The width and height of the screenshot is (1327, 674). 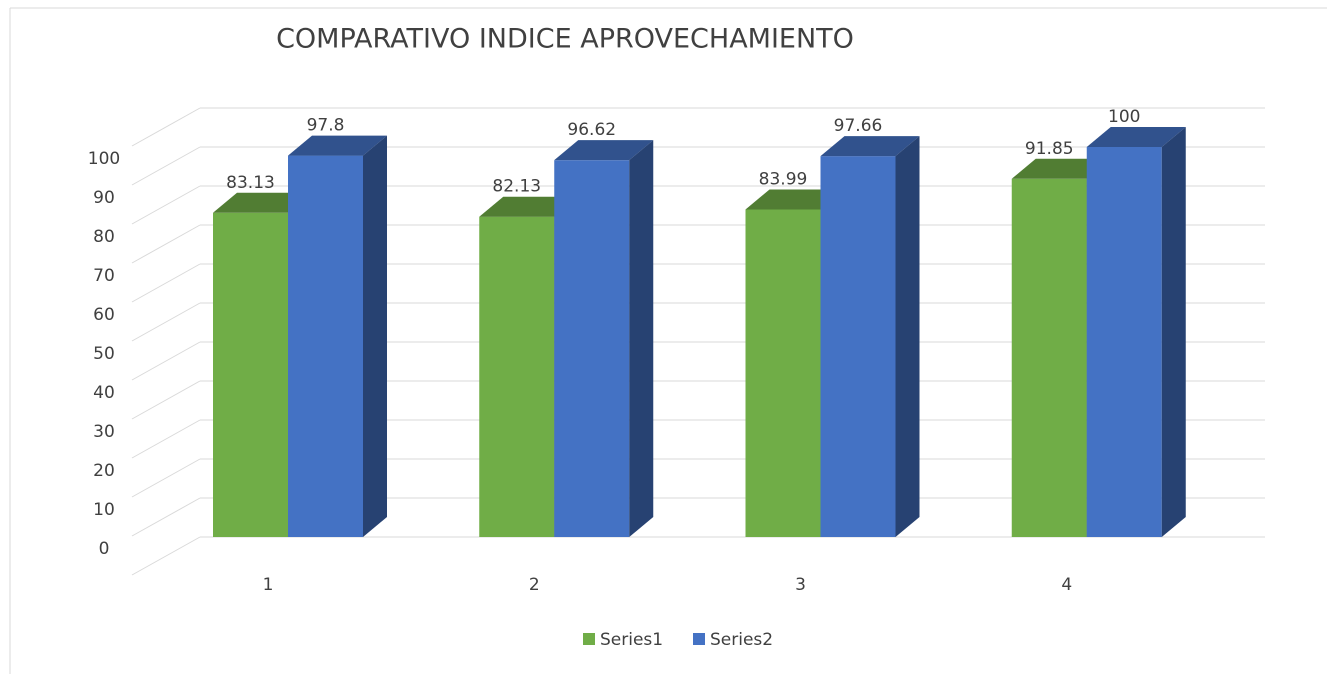 What do you see at coordinates (565, 39) in the screenshot?
I see `chart-title: COMPARATIVO INDICE APROVECHAMIENTO` at bounding box center [565, 39].